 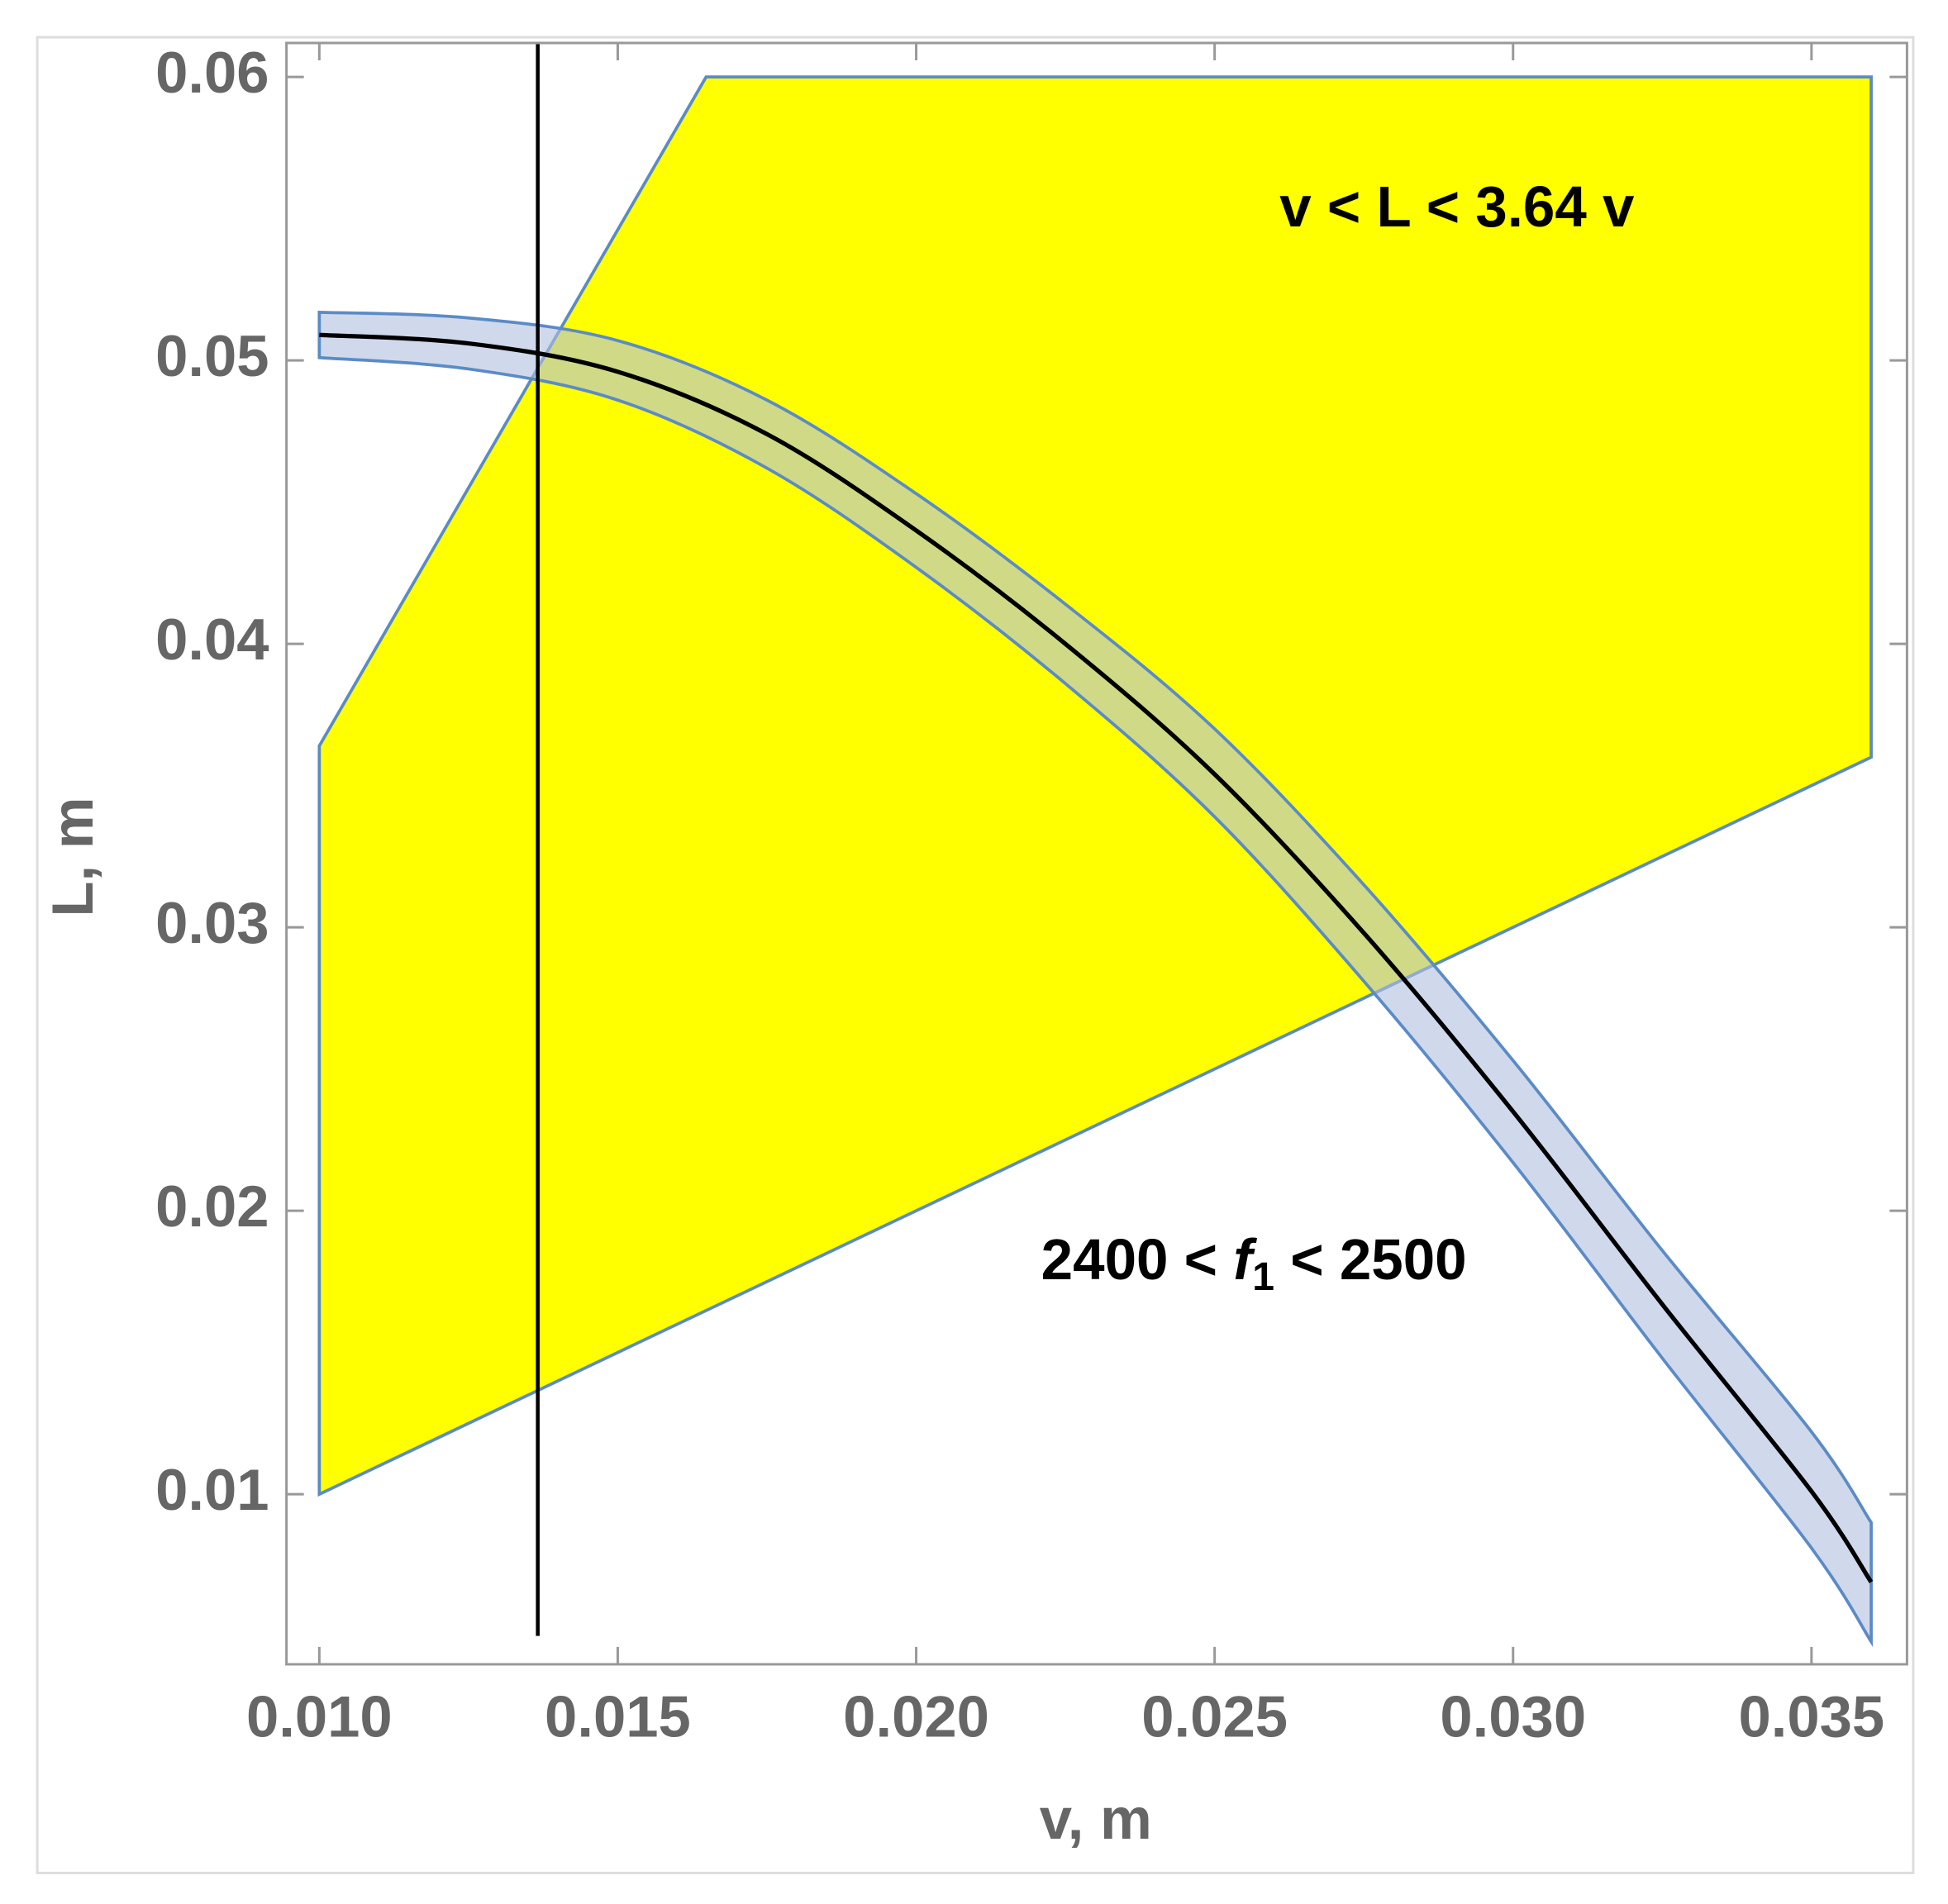 What do you see at coordinates (1457, 206) in the screenshot?
I see `annotation: v < L < 3.64 v` at bounding box center [1457, 206].